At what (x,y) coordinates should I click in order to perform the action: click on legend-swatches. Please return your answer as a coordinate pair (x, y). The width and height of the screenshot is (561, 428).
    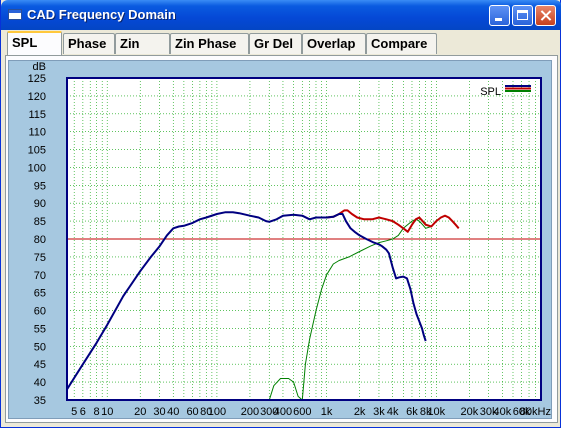
    Looking at the image, I should click on (518, 88).